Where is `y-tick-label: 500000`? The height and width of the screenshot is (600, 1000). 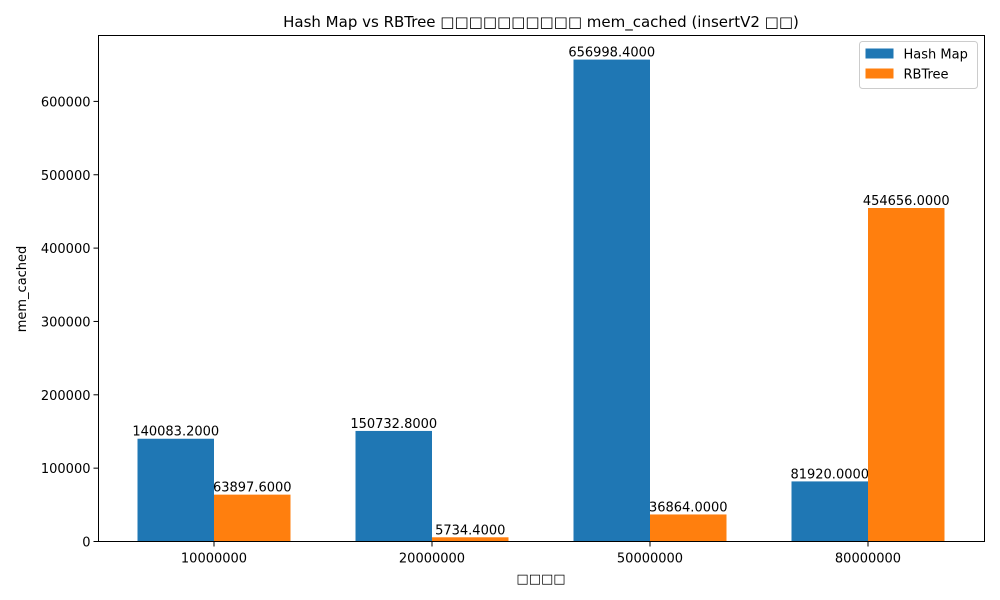
y-tick-label: 500000 is located at coordinates (66, 176).